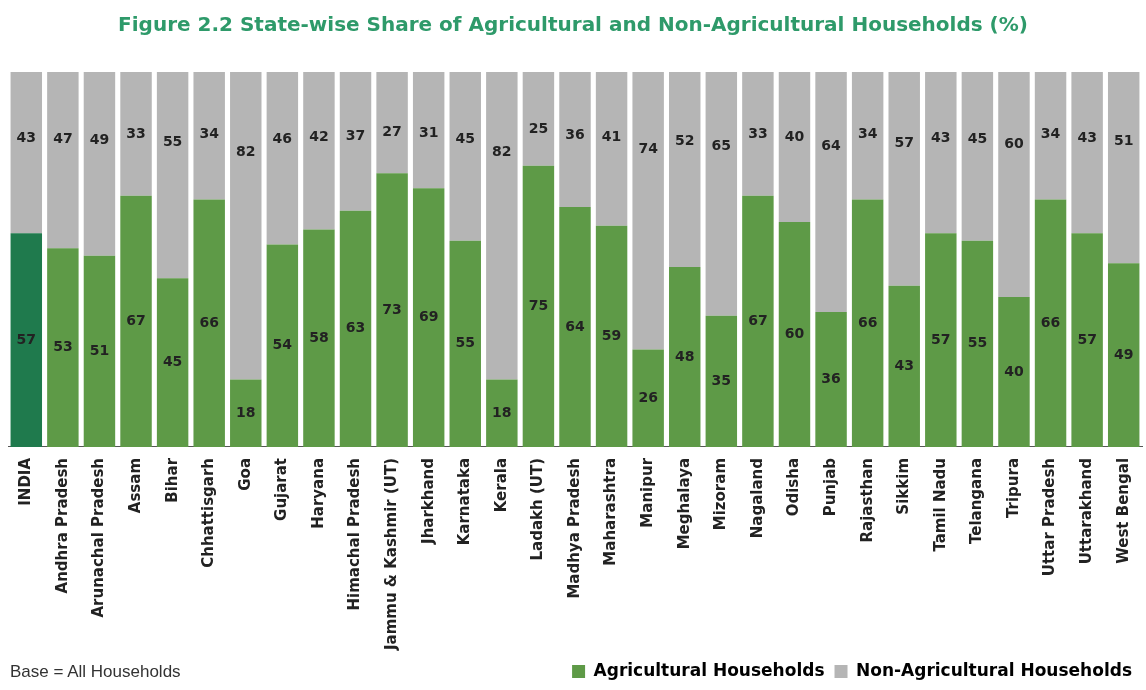 The image size is (1146, 690). What do you see at coordinates (683, 503) in the screenshot?
I see `x-tick-label: Meghalaya` at bounding box center [683, 503].